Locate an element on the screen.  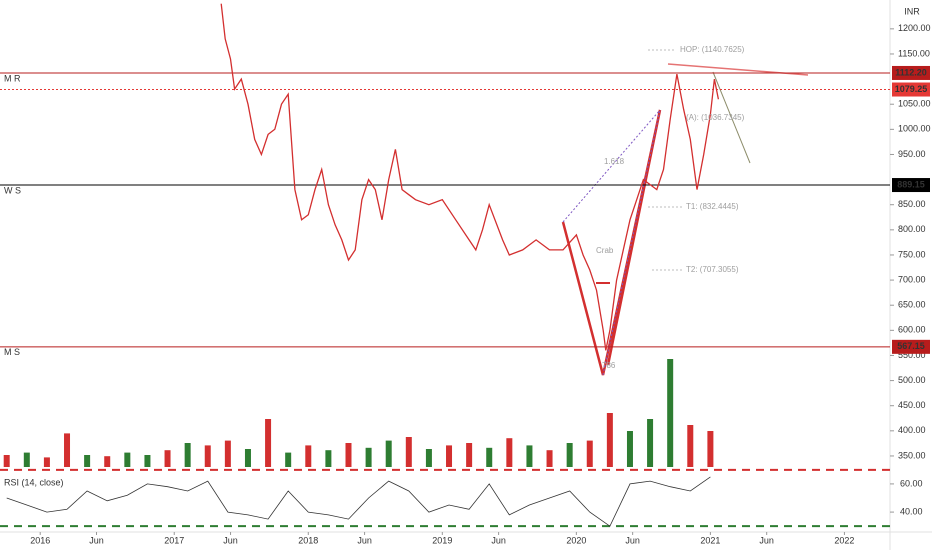
pattern-annotation: Crab is located at coordinates (605, 250).